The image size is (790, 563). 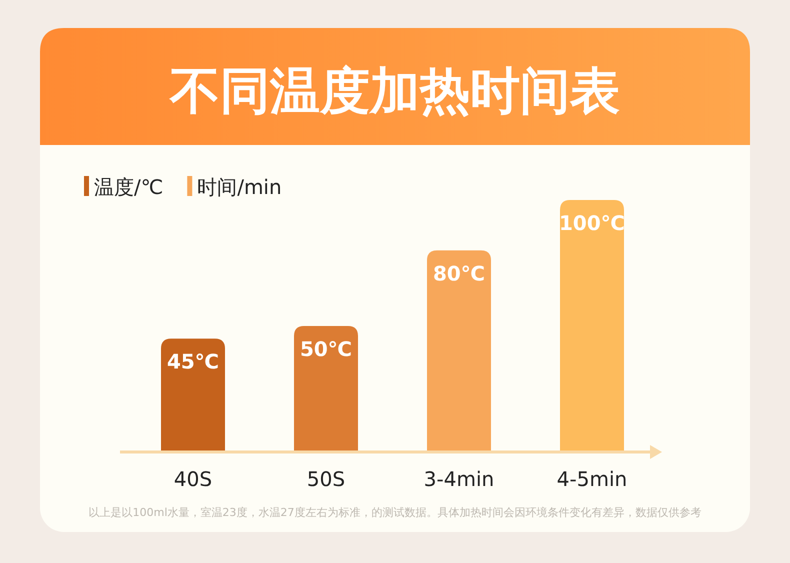 I want to click on x-tick-label: 50S, so click(x=326, y=479).